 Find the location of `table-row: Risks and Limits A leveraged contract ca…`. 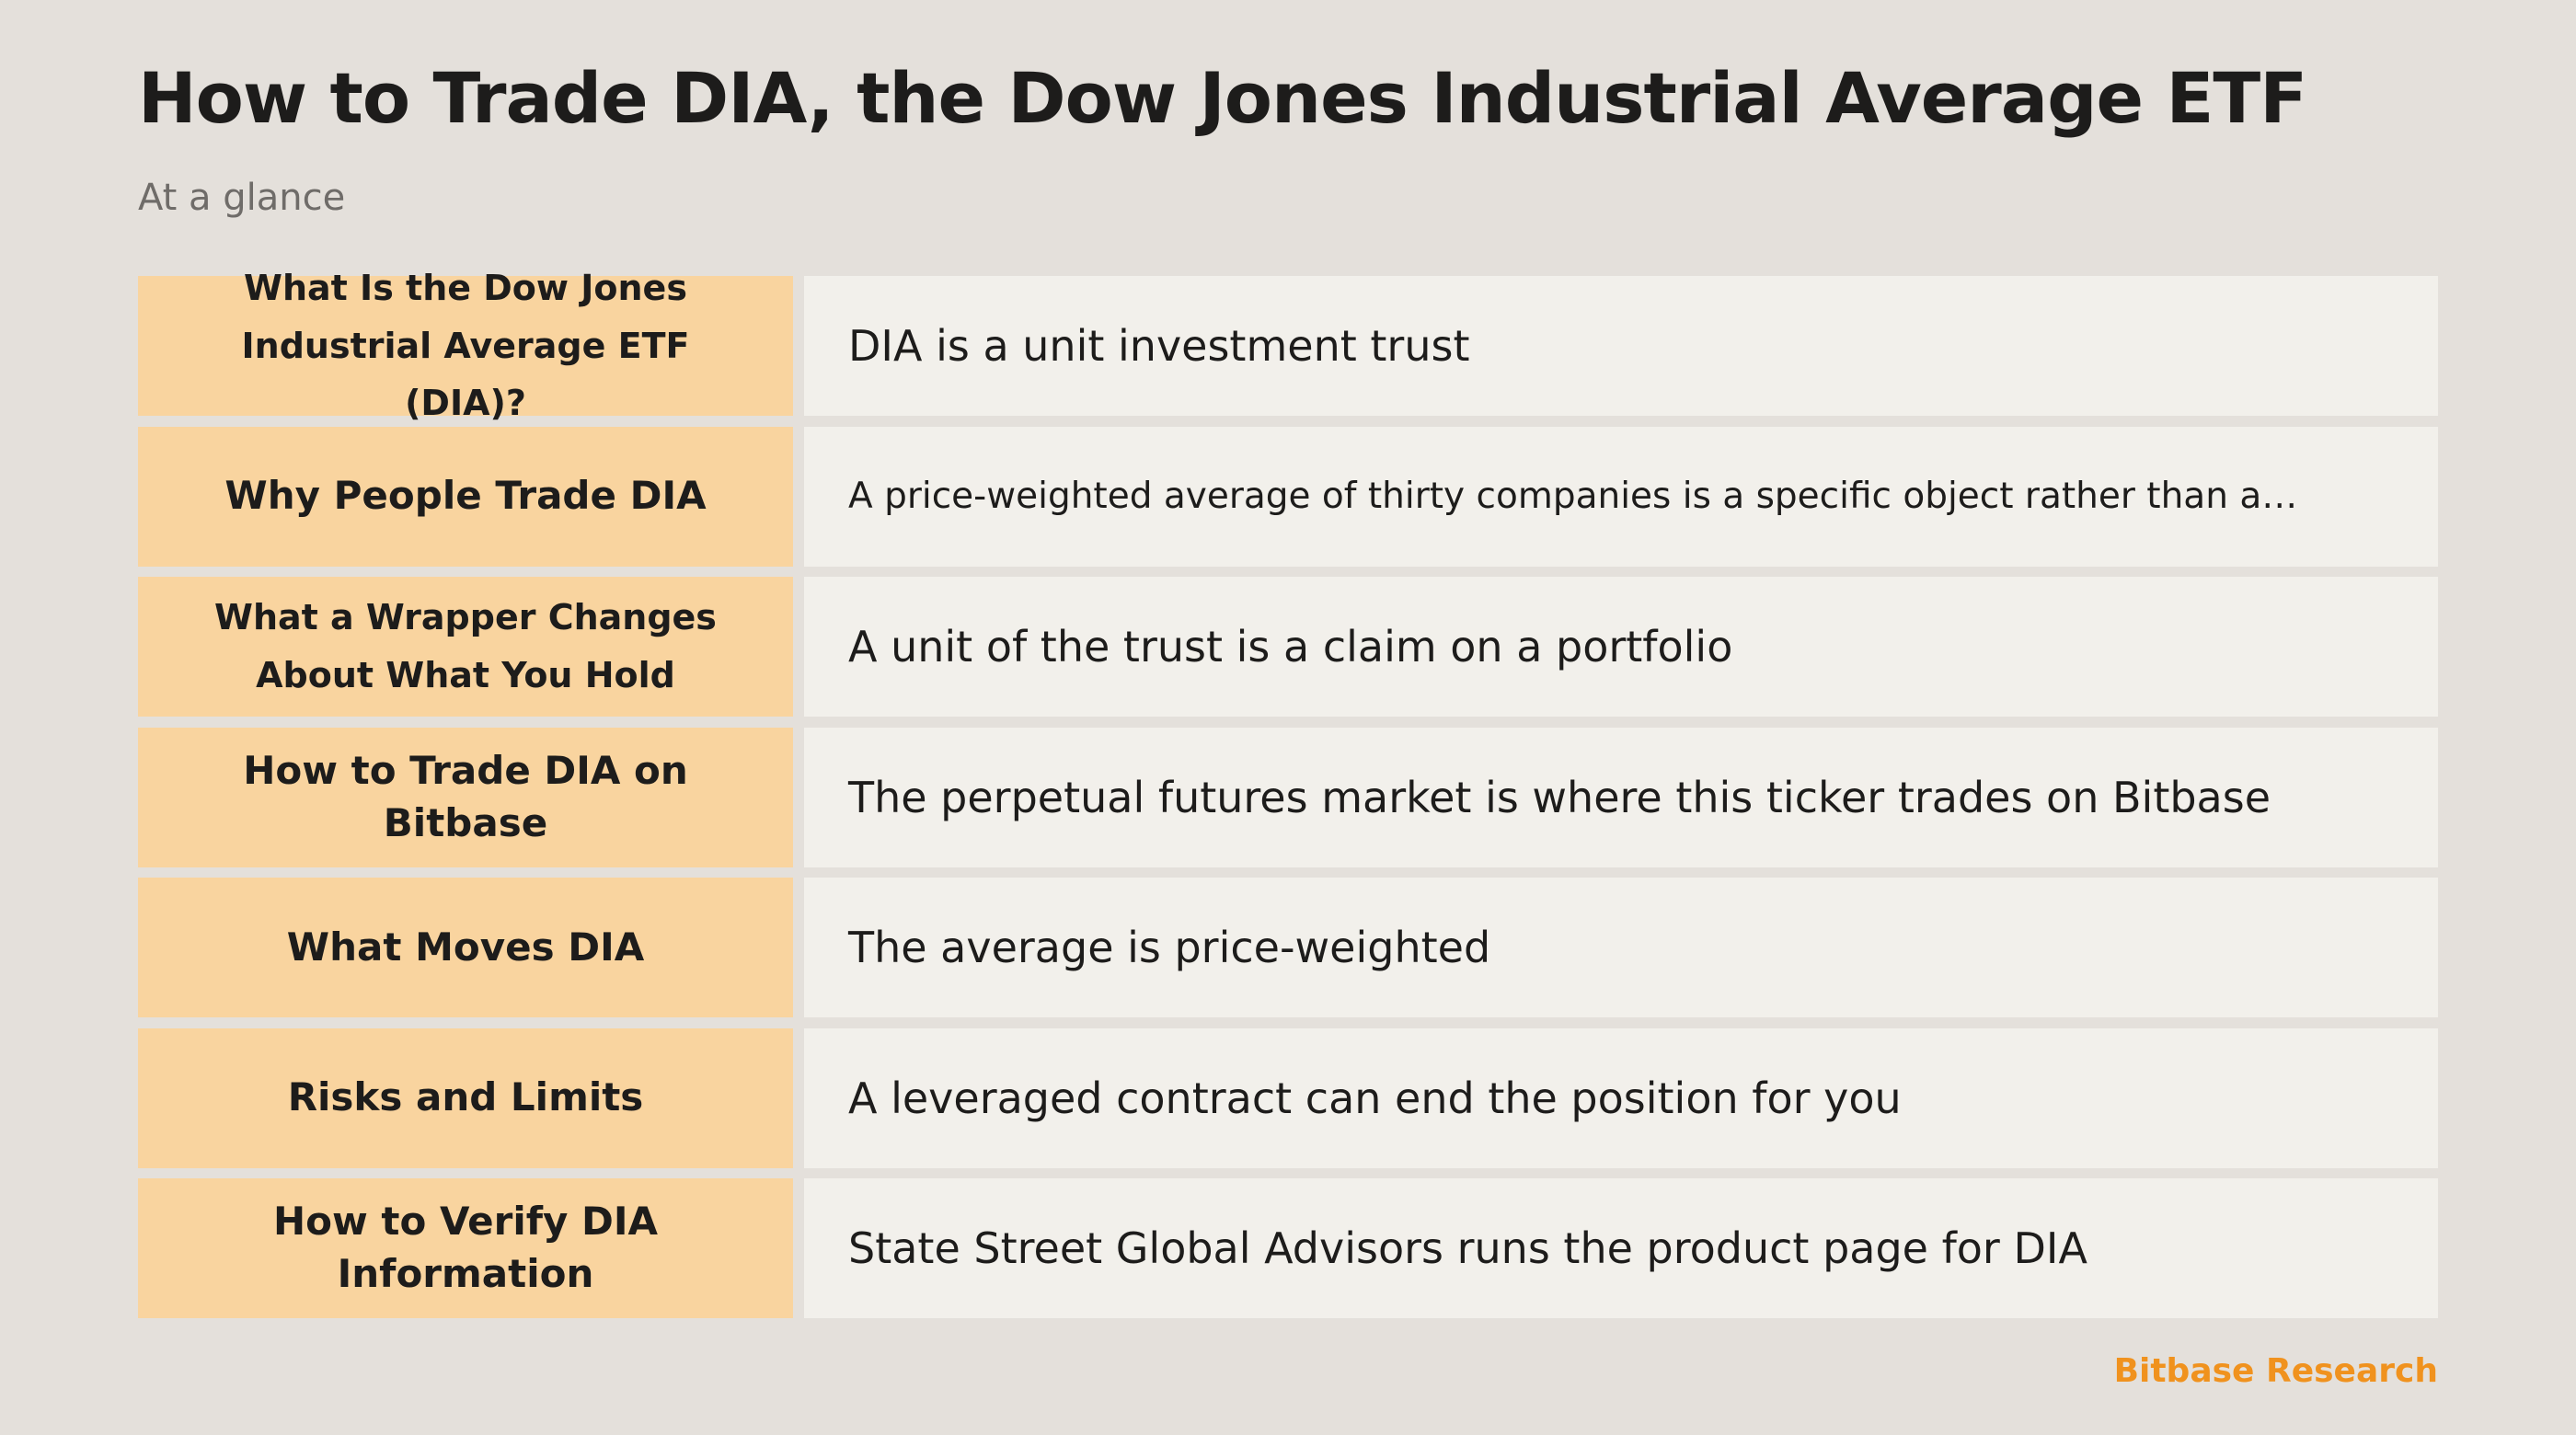

table-row: Risks and Limits A leveraged contract ca… is located at coordinates (1288, 1097).